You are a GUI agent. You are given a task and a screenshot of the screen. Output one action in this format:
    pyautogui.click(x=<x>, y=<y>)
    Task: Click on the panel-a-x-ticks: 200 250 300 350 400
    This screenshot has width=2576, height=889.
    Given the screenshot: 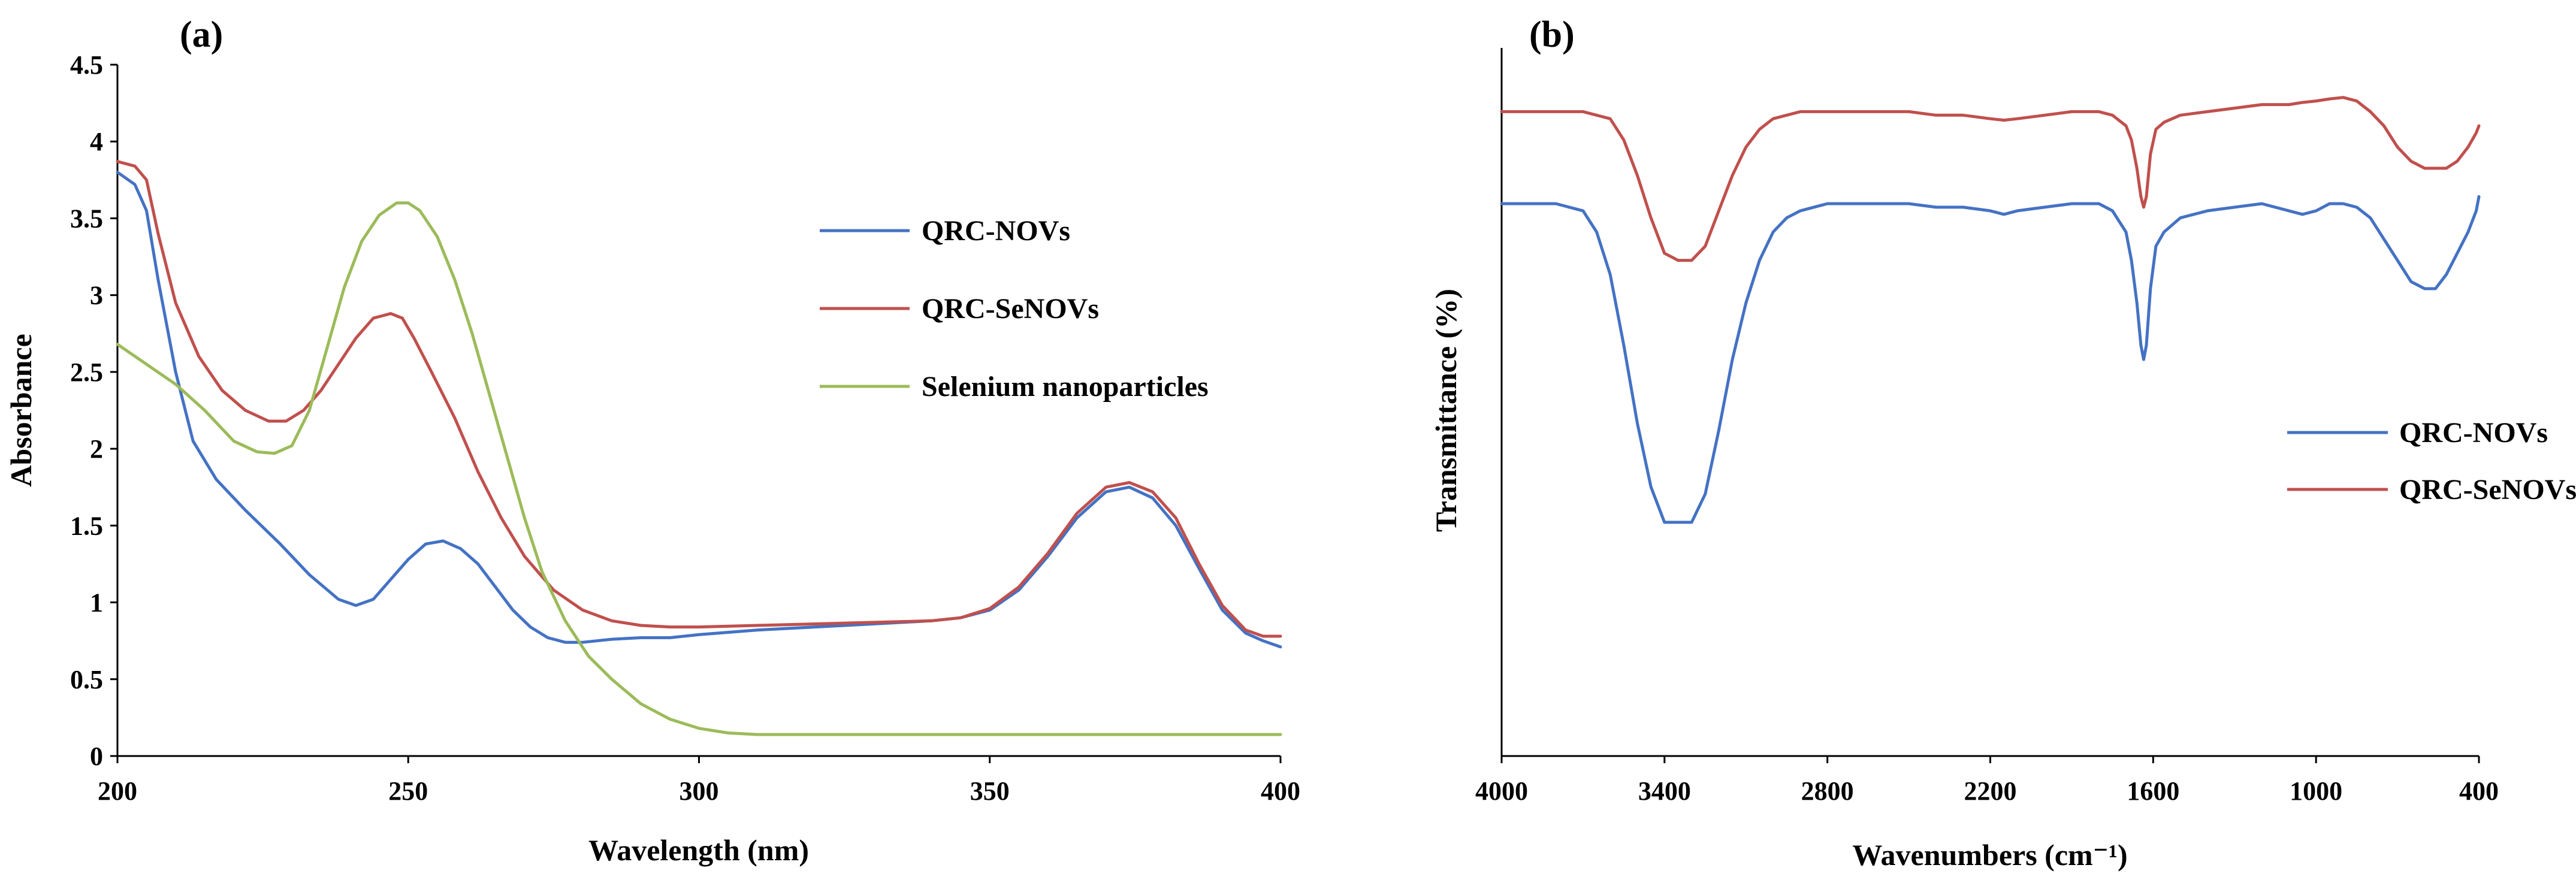 What is the action you would take?
    pyautogui.click(x=699, y=781)
    